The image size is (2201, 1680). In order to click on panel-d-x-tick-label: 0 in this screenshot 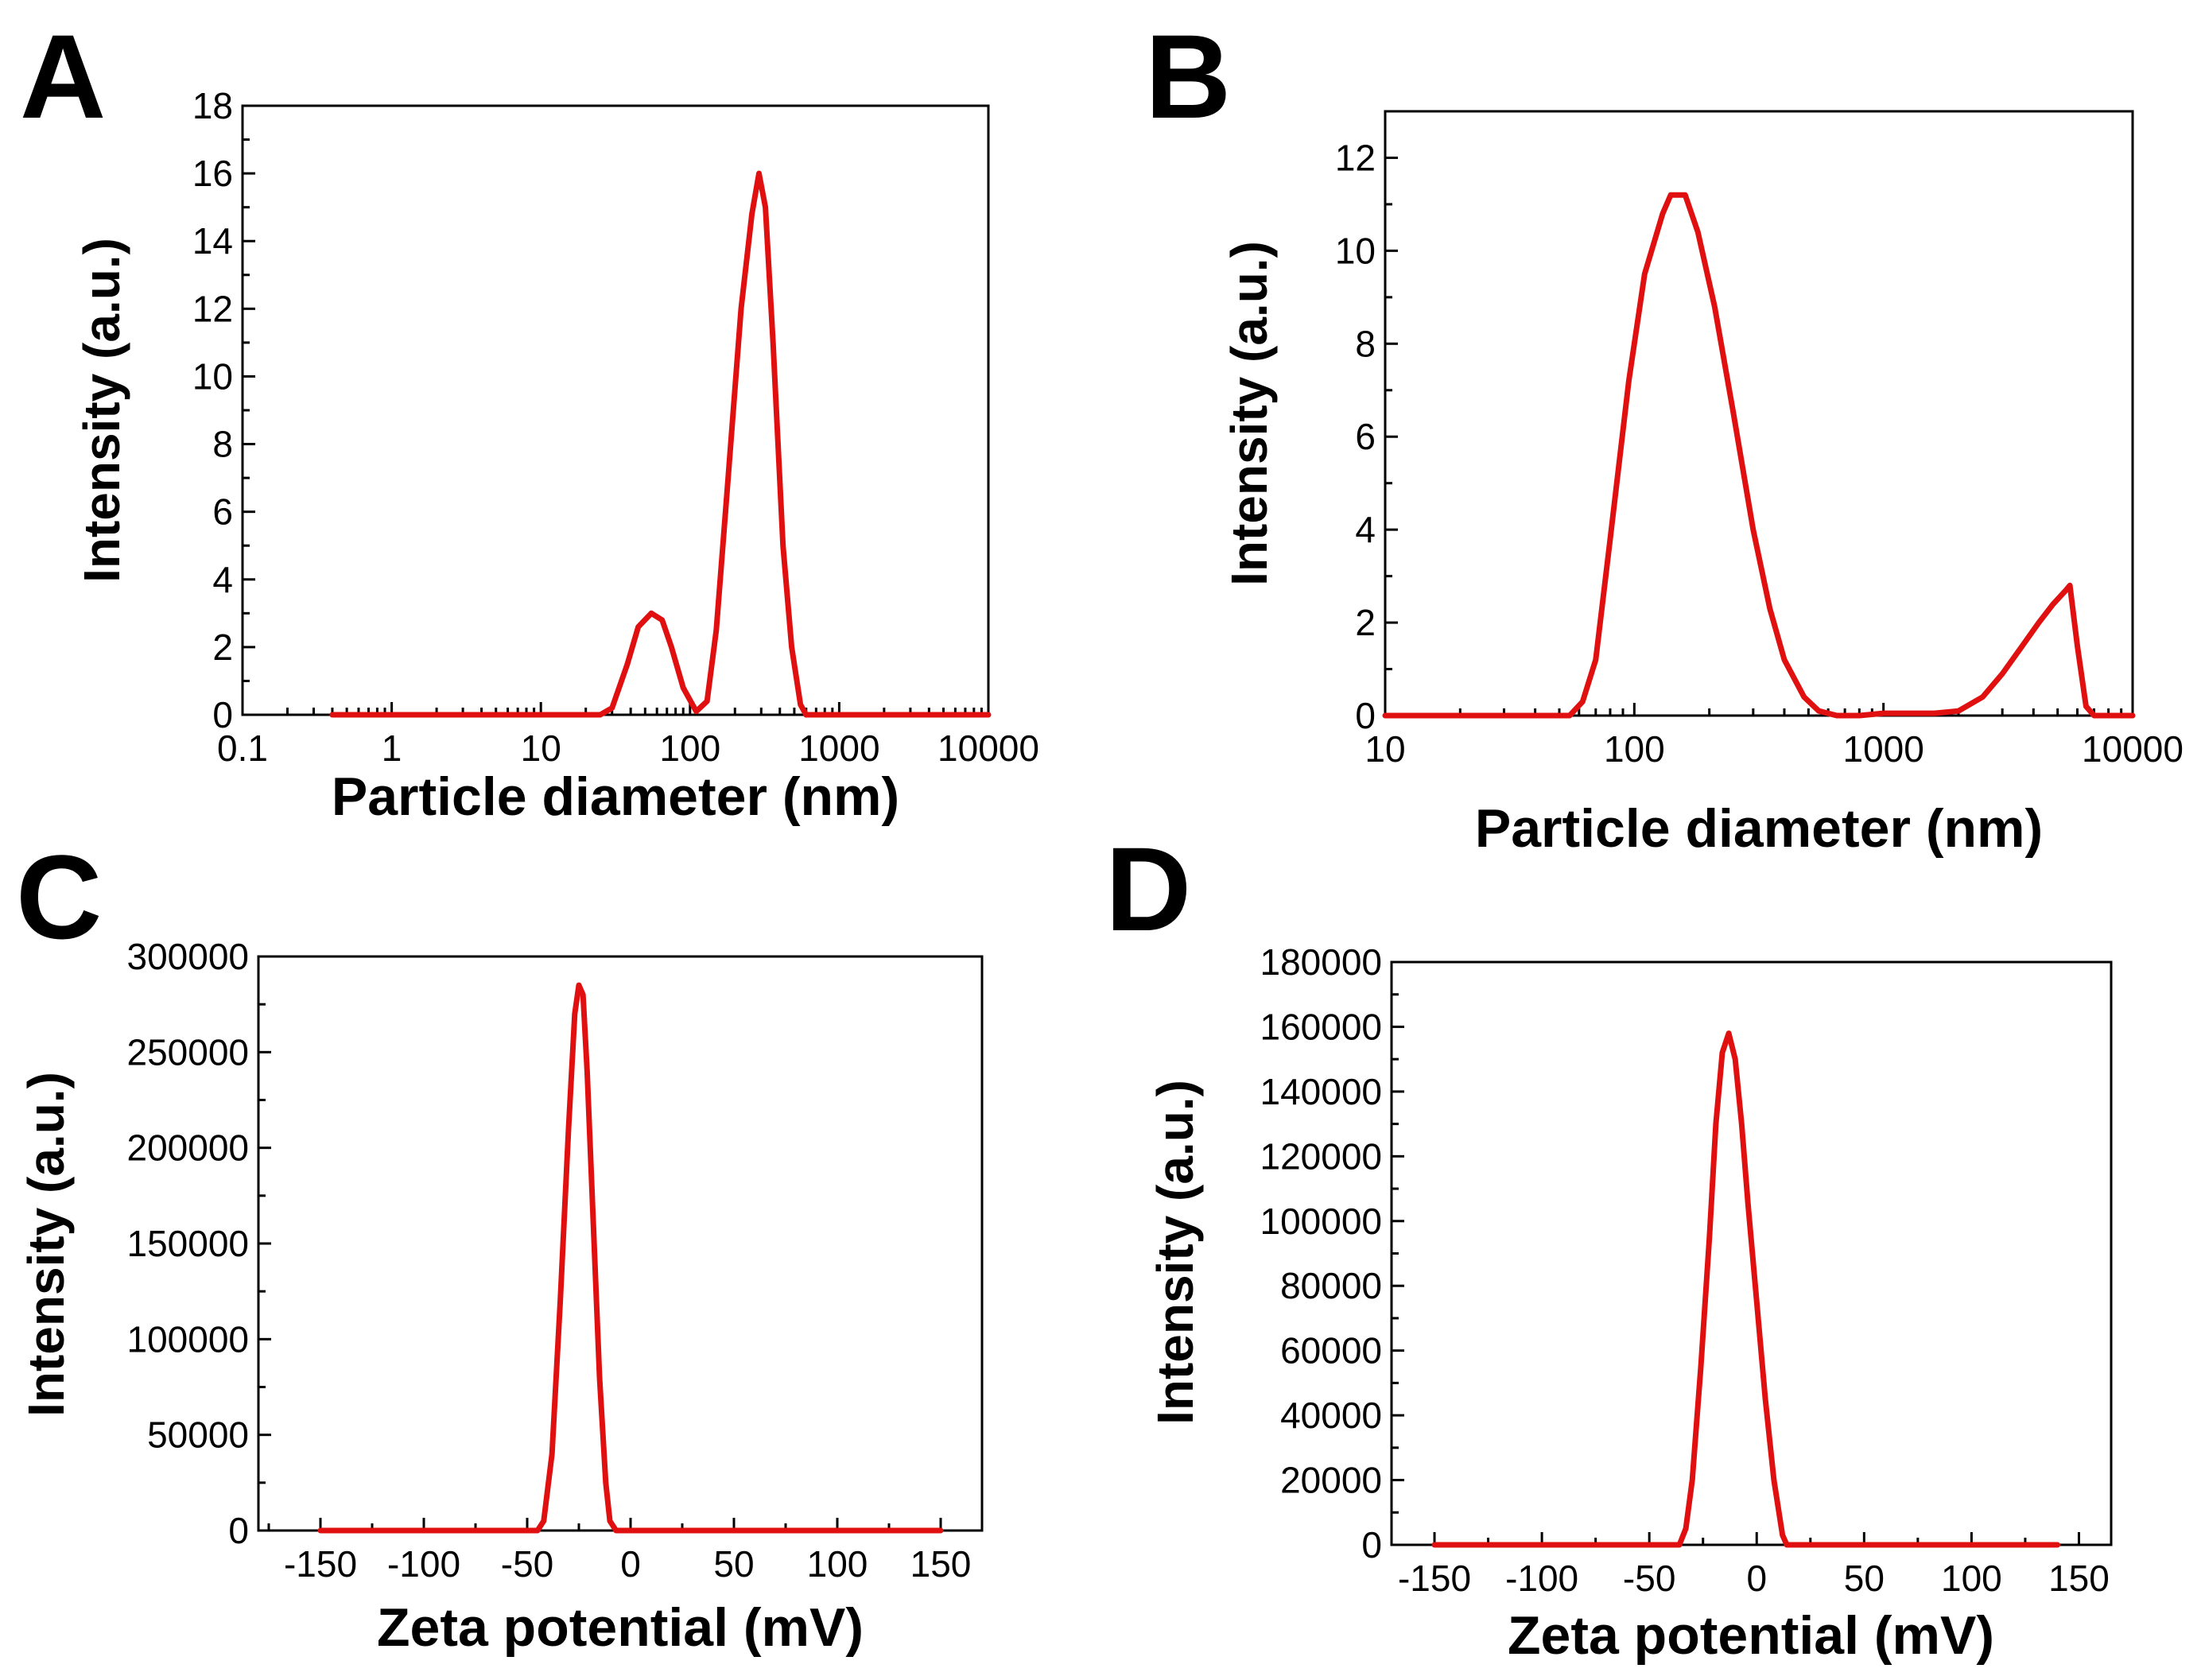, I will do `click(1756, 1578)`.